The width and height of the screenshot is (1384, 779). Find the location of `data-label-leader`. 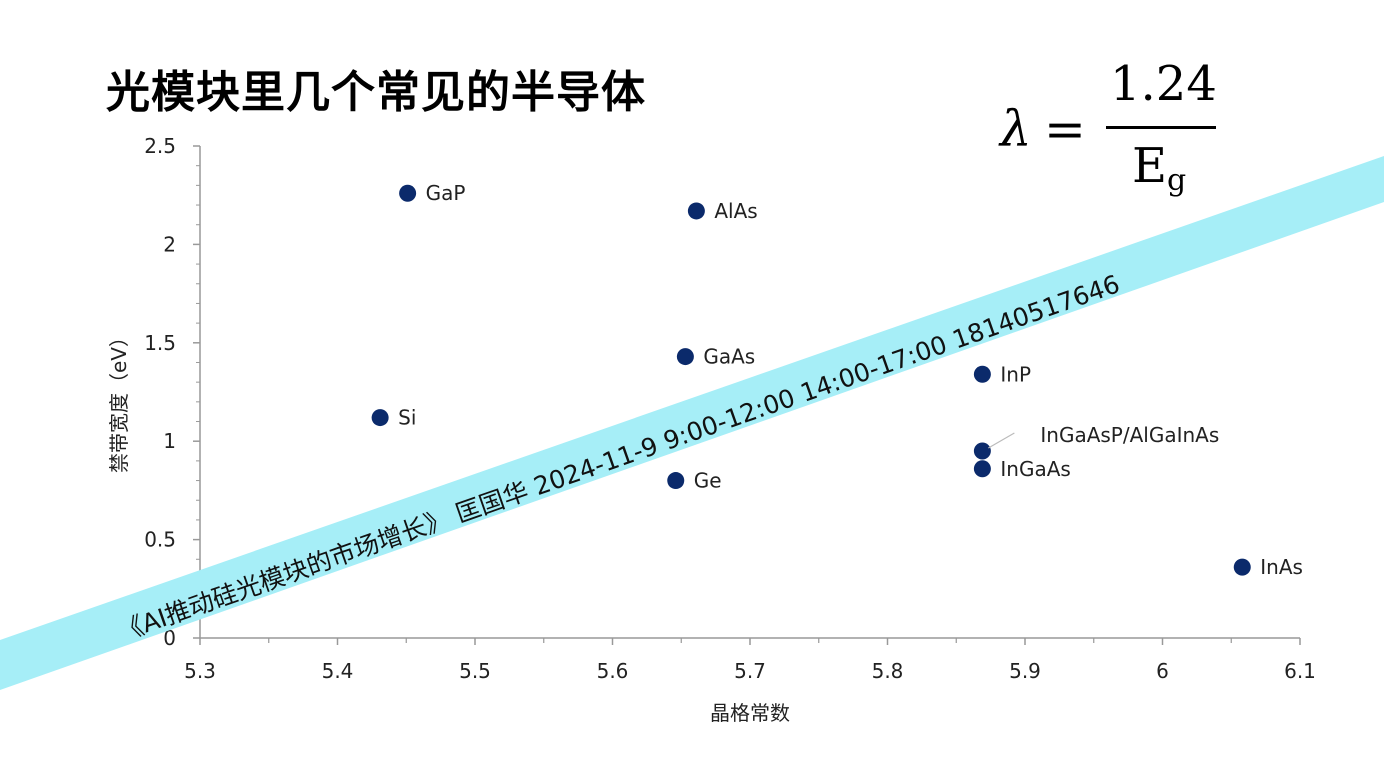

data-label-leader is located at coordinates (1001, 440).